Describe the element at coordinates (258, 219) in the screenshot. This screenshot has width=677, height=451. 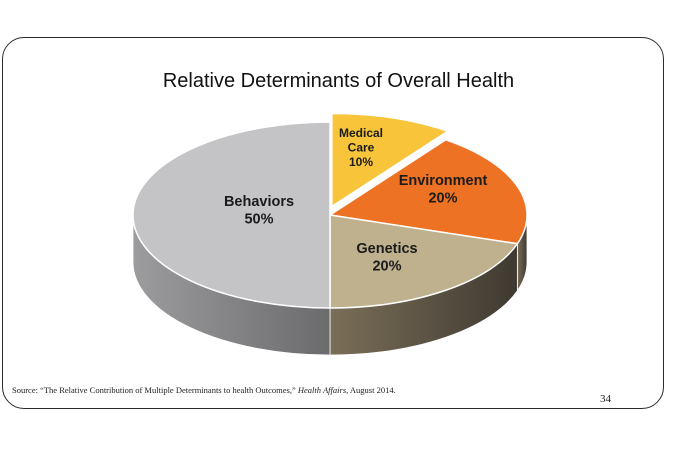
I see `pie-label-line: 50%` at that location.